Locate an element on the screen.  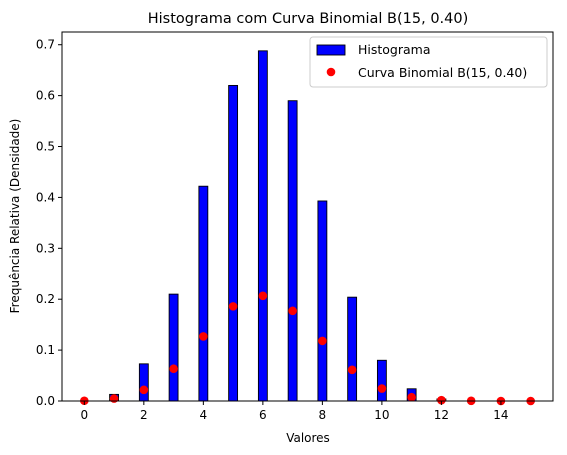
x-tick-label: 4 is located at coordinates (204, 415).